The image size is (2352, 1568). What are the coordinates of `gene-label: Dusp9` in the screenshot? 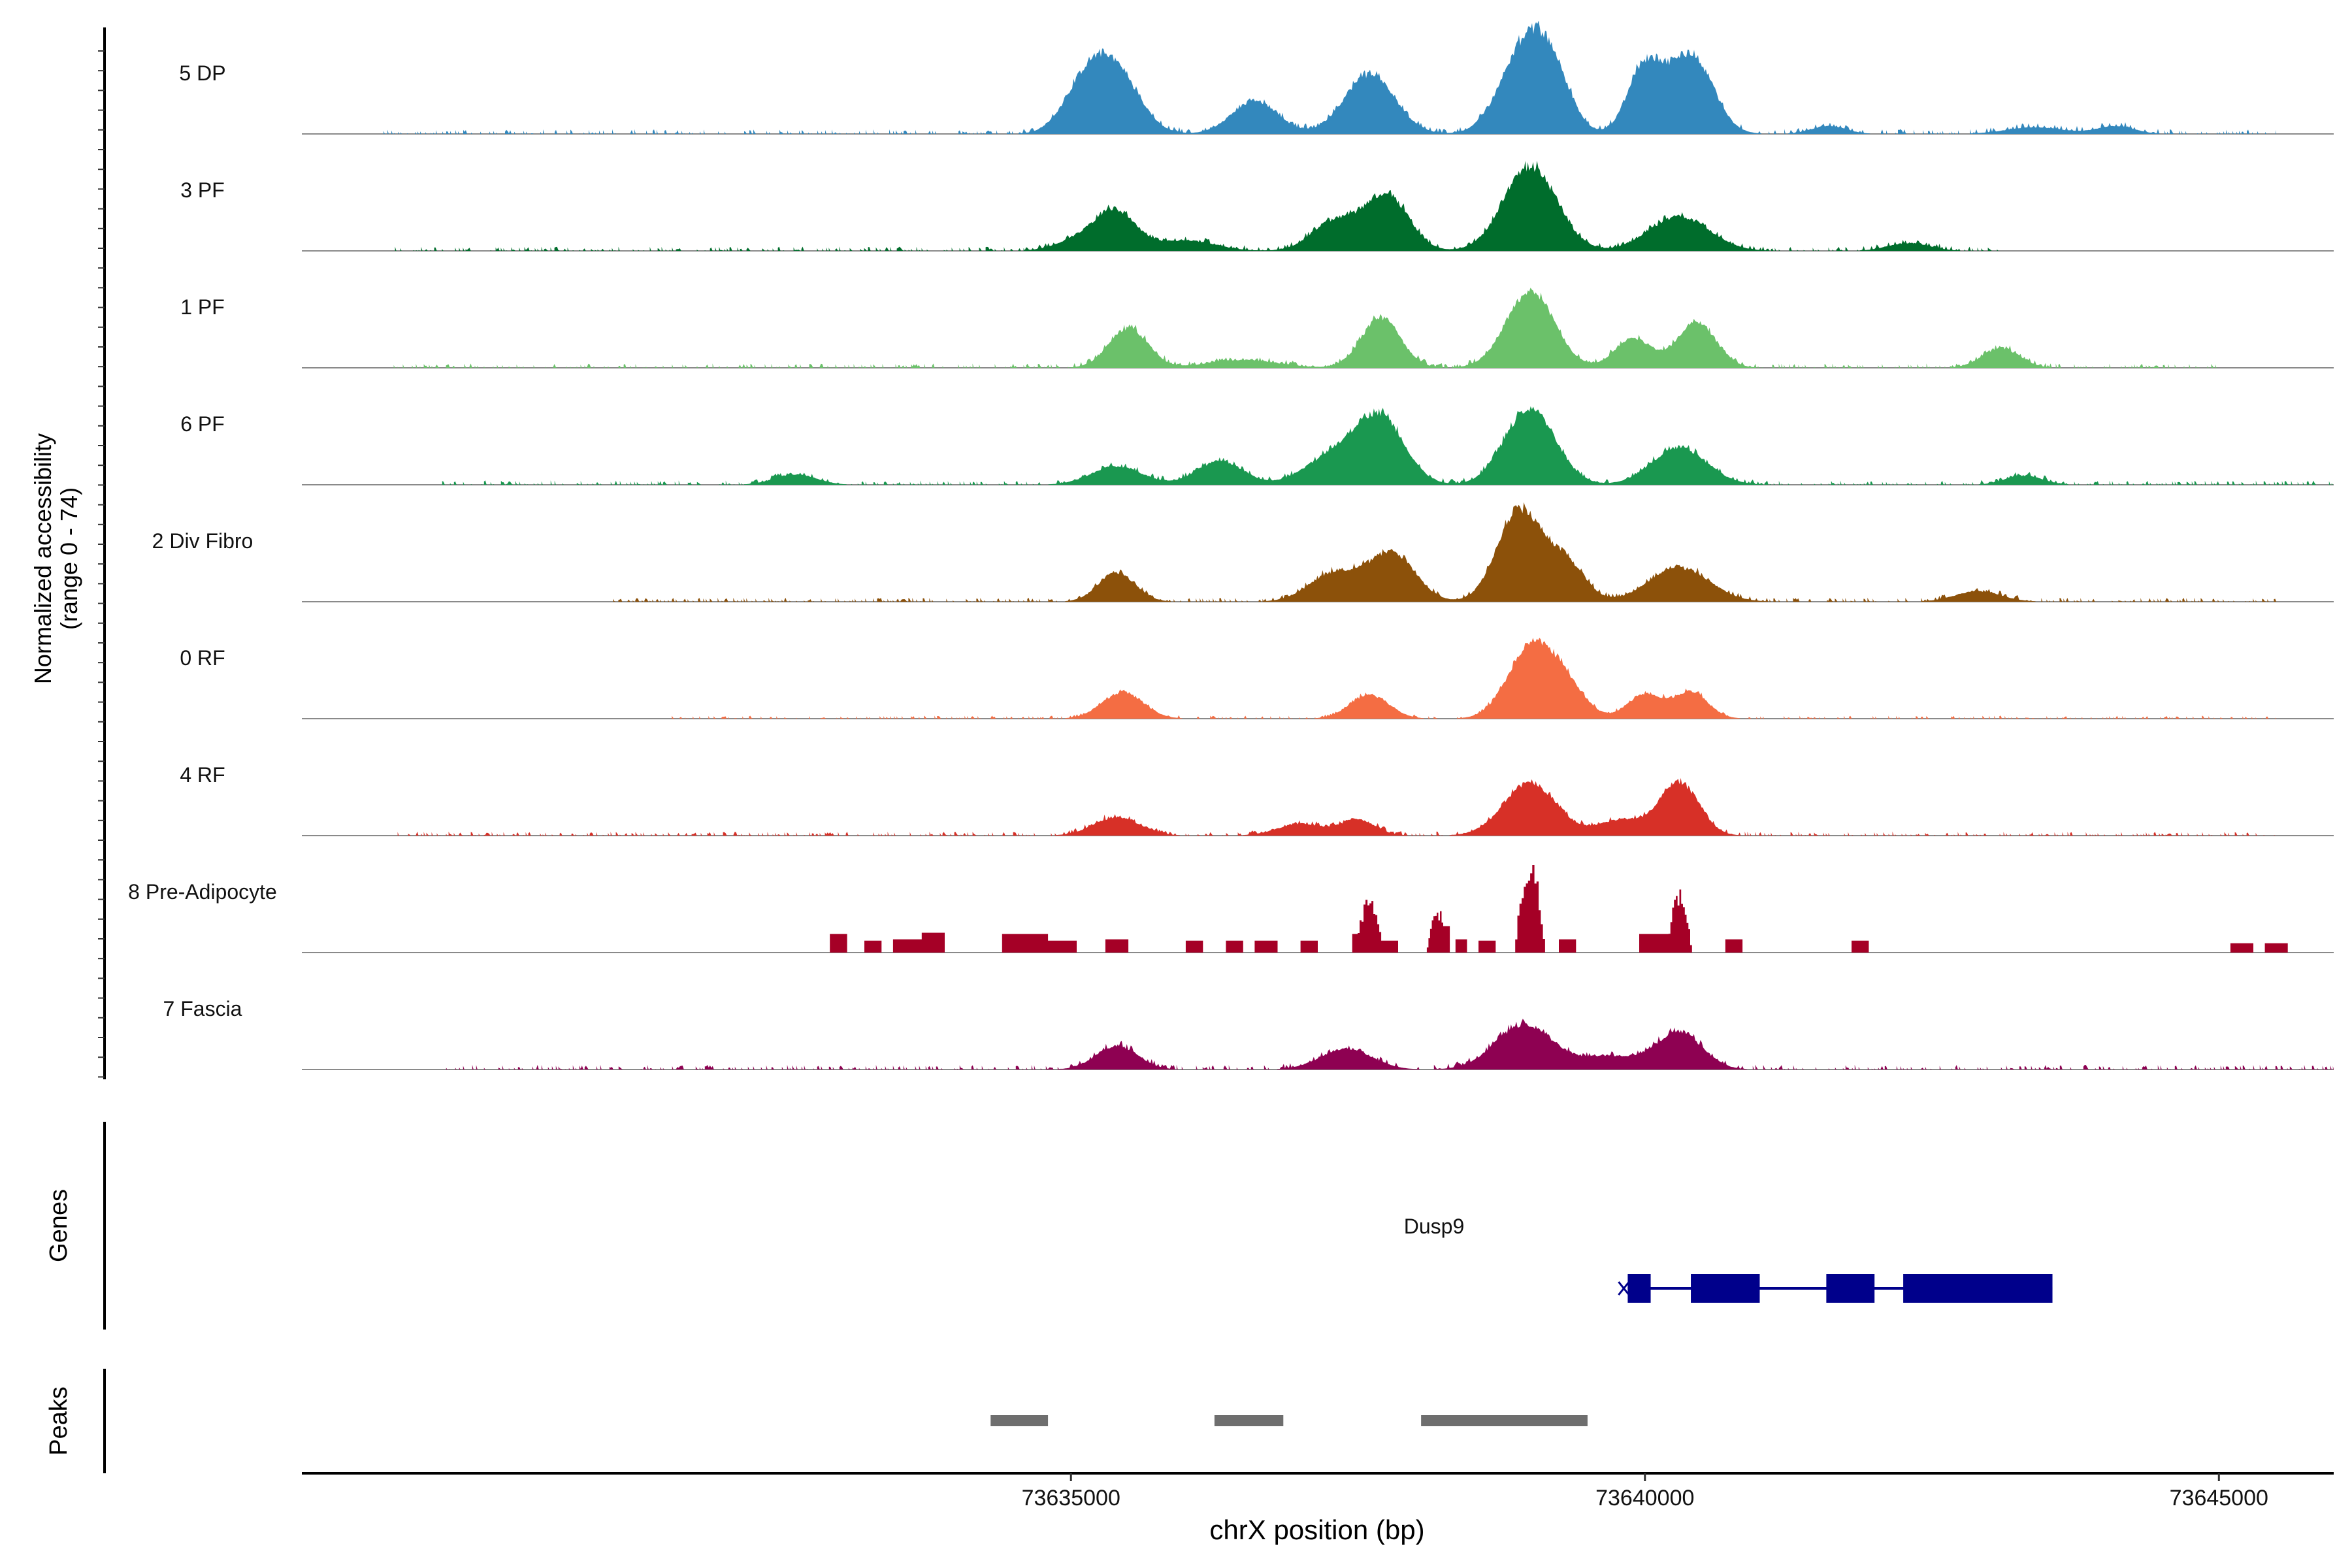 It's located at (1434, 1226).